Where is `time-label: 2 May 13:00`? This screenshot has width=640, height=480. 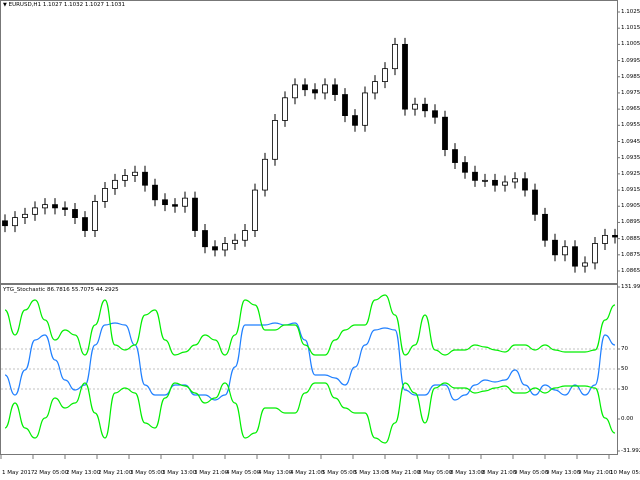 time-label: 2 May 13:00 is located at coordinates (83, 473).